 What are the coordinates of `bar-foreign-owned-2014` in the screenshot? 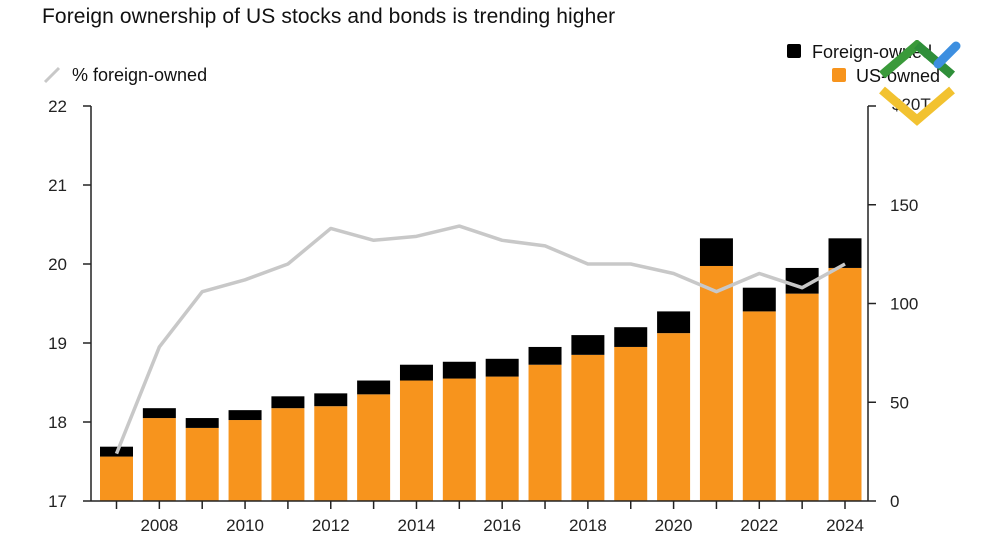 It's located at (416, 372).